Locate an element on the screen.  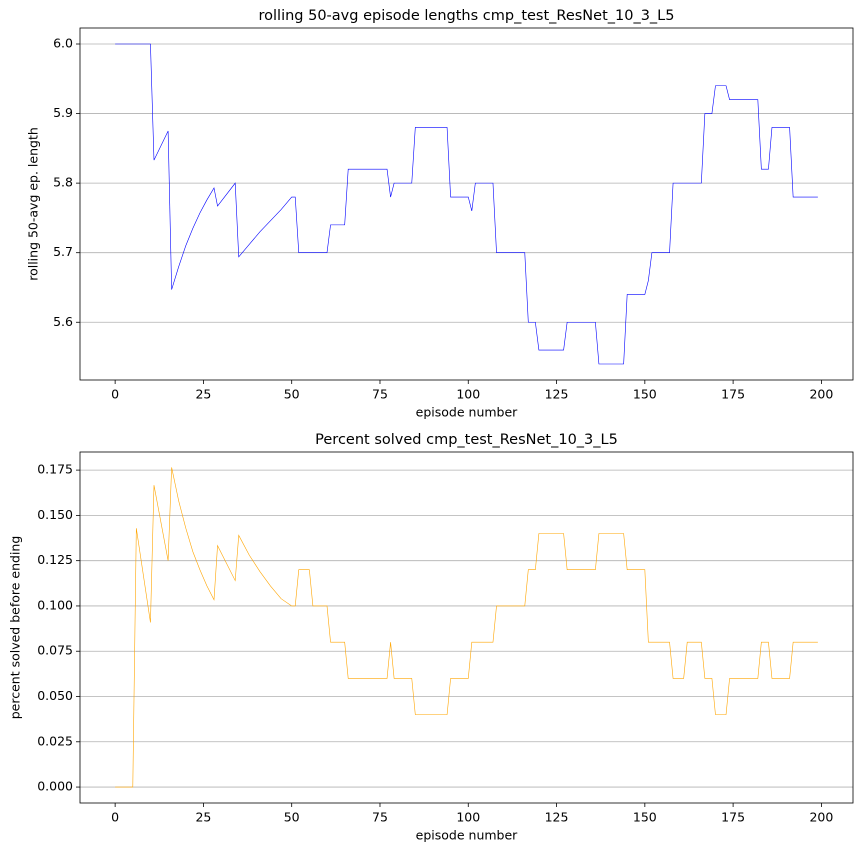
y-tick-label: 6.0 is located at coordinates (63, 43).